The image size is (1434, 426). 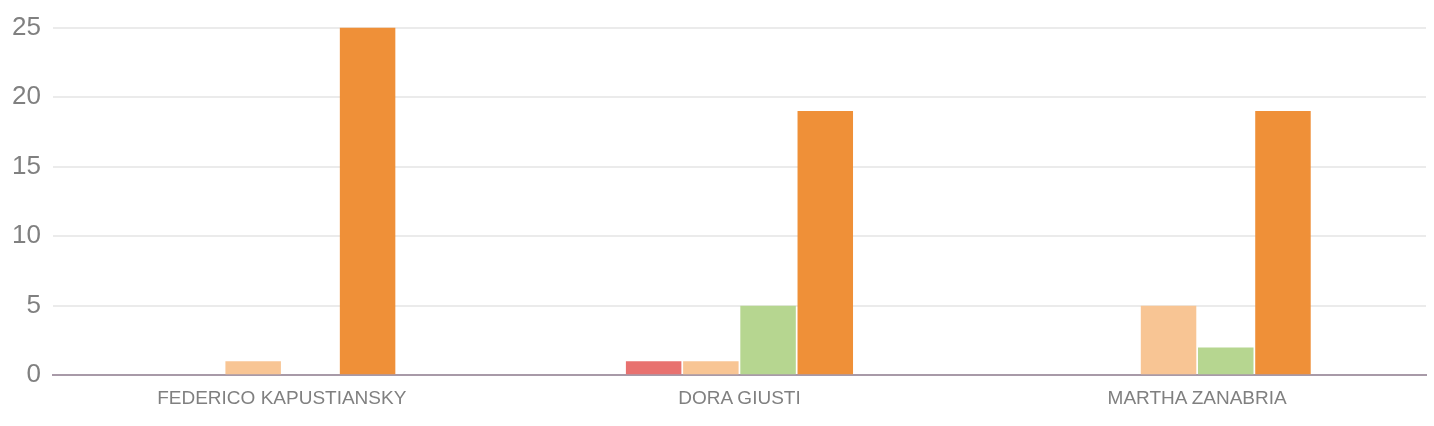 I want to click on y-tick-label: 15, so click(x=26, y=164).